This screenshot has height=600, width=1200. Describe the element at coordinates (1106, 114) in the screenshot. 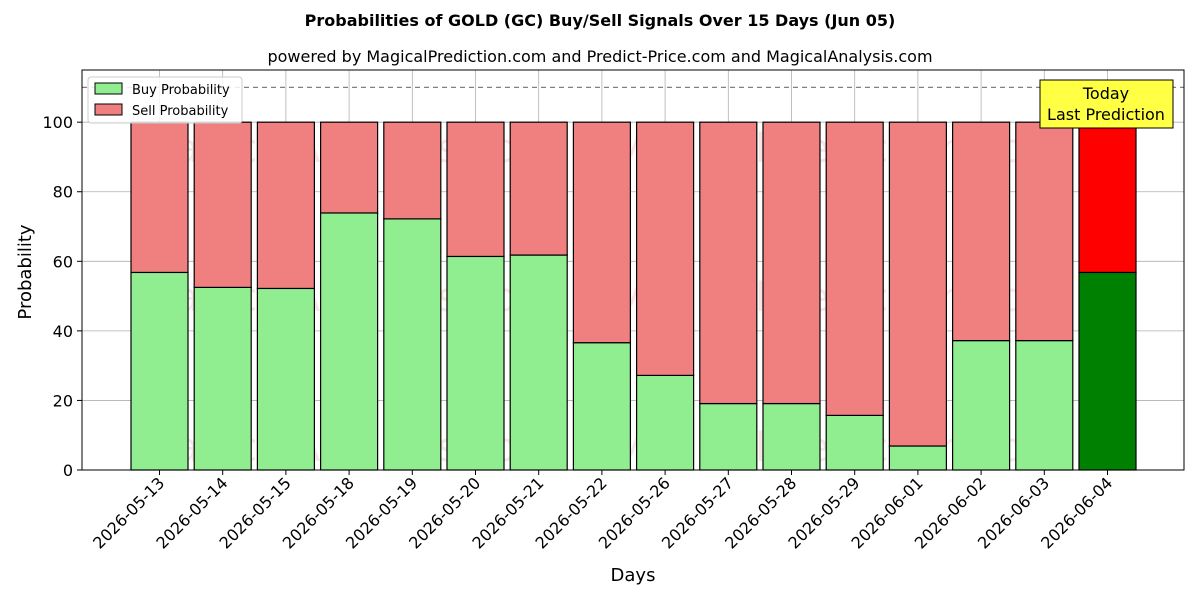

I see `today-annotation-line: Last Prediction` at that location.